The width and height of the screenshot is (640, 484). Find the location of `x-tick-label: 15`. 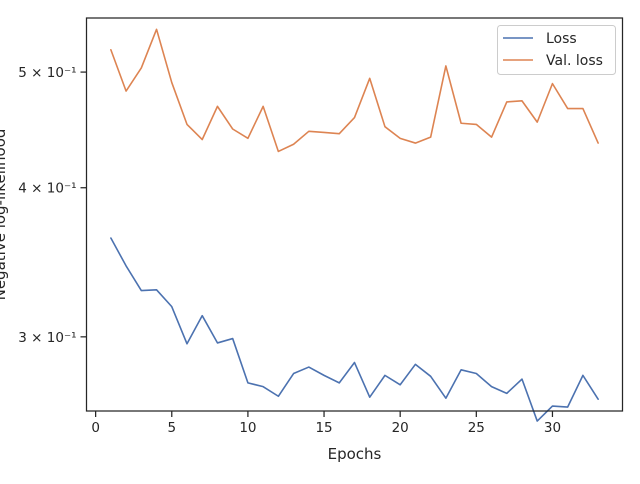

x-tick-label: 15 is located at coordinates (323, 428).